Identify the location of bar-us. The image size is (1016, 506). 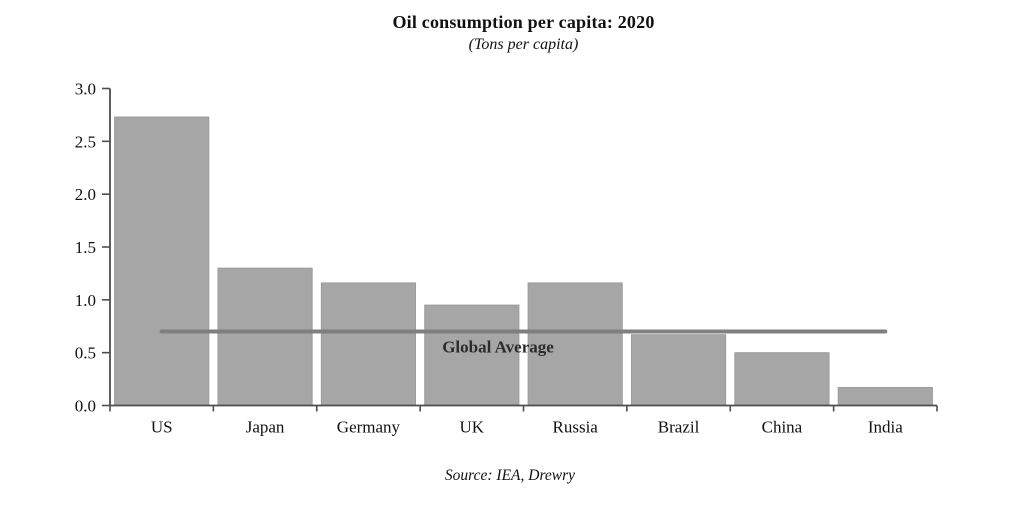
(162, 261).